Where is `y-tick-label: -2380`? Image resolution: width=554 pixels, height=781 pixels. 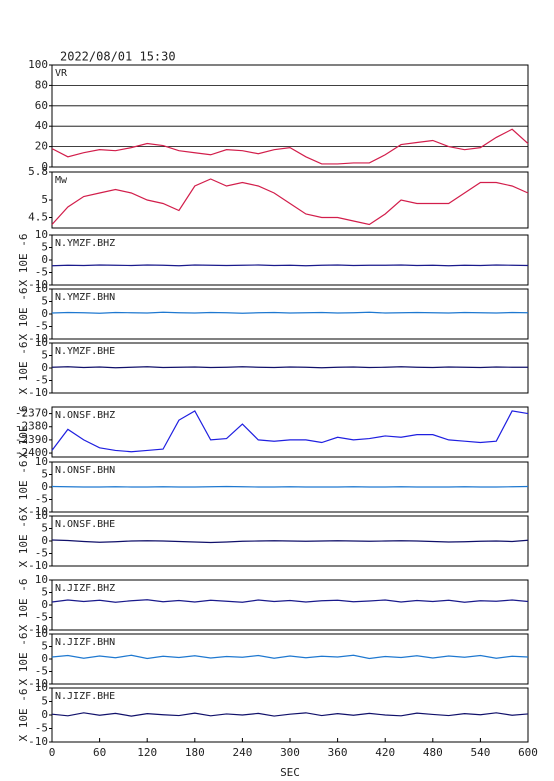 y-tick-label: -2380 is located at coordinates (31, 426).